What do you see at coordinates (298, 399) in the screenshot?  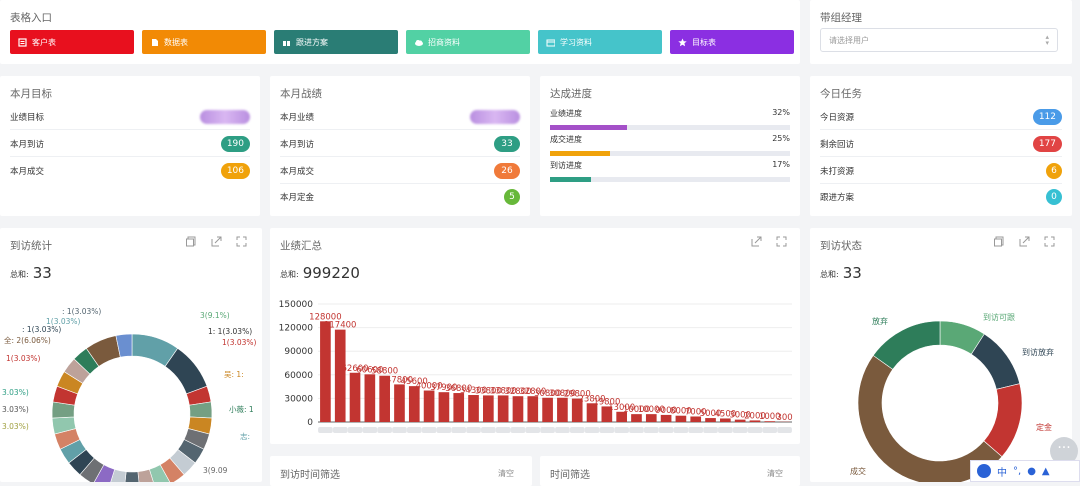 I see `y-tick-label: 30000` at bounding box center [298, 399].